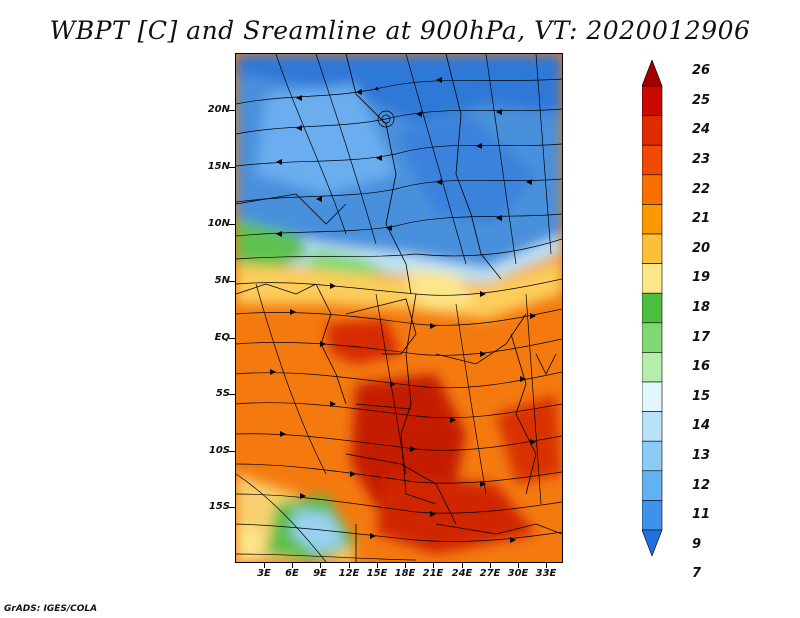  What do you see at coordinates (701, 396) in the screenshot?
I see `colorbar-label: 15` at bounding box center [701, 396].